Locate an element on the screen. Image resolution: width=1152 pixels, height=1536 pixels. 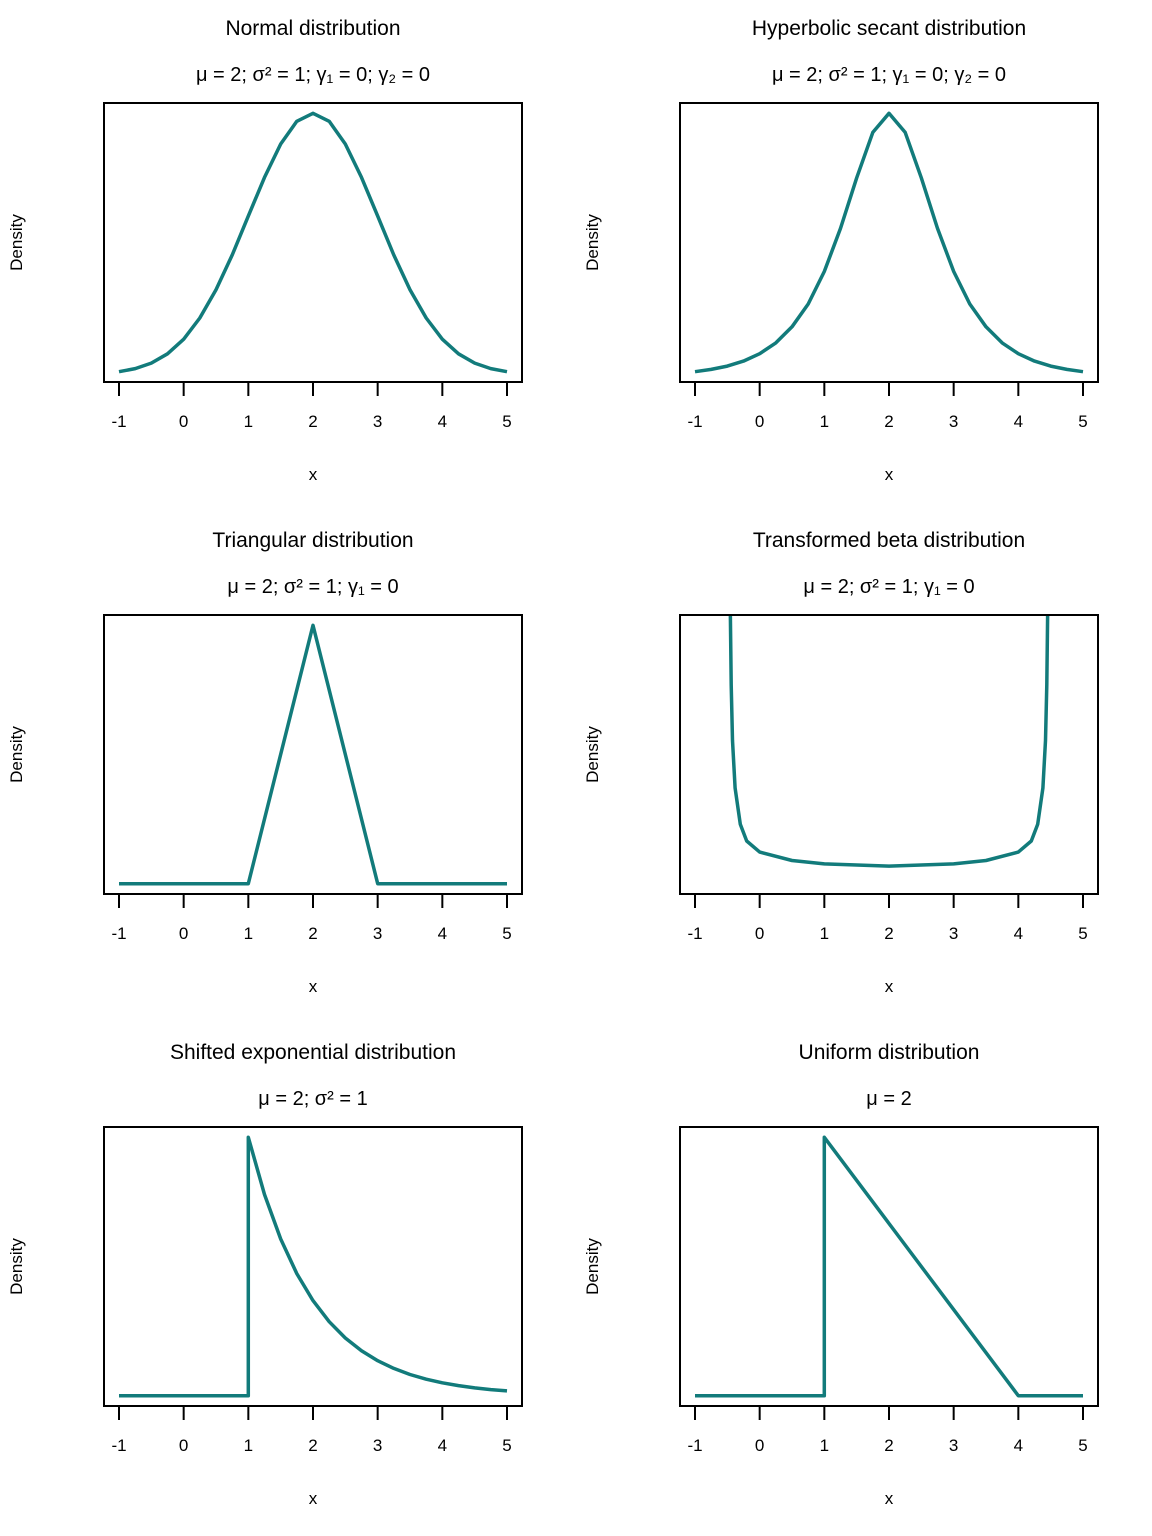
panel-subtitle: μ = 2 is located at coordinates (888, 1099).